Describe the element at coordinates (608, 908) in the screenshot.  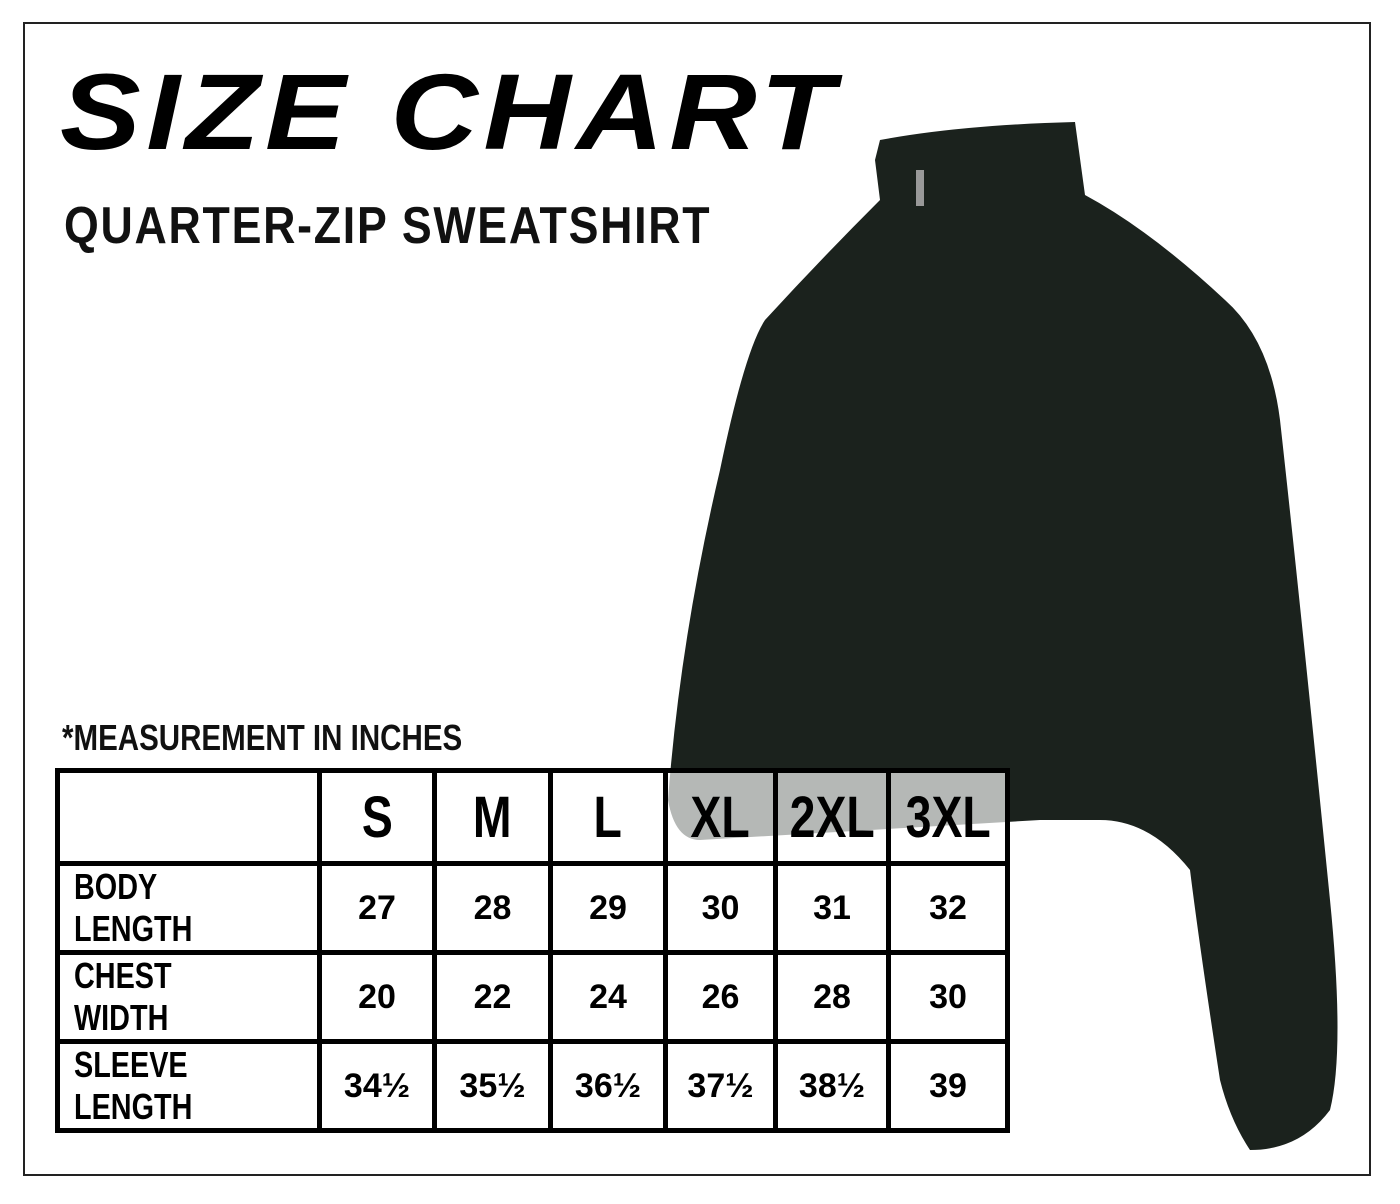
I see `table-cell: 29` at that location.